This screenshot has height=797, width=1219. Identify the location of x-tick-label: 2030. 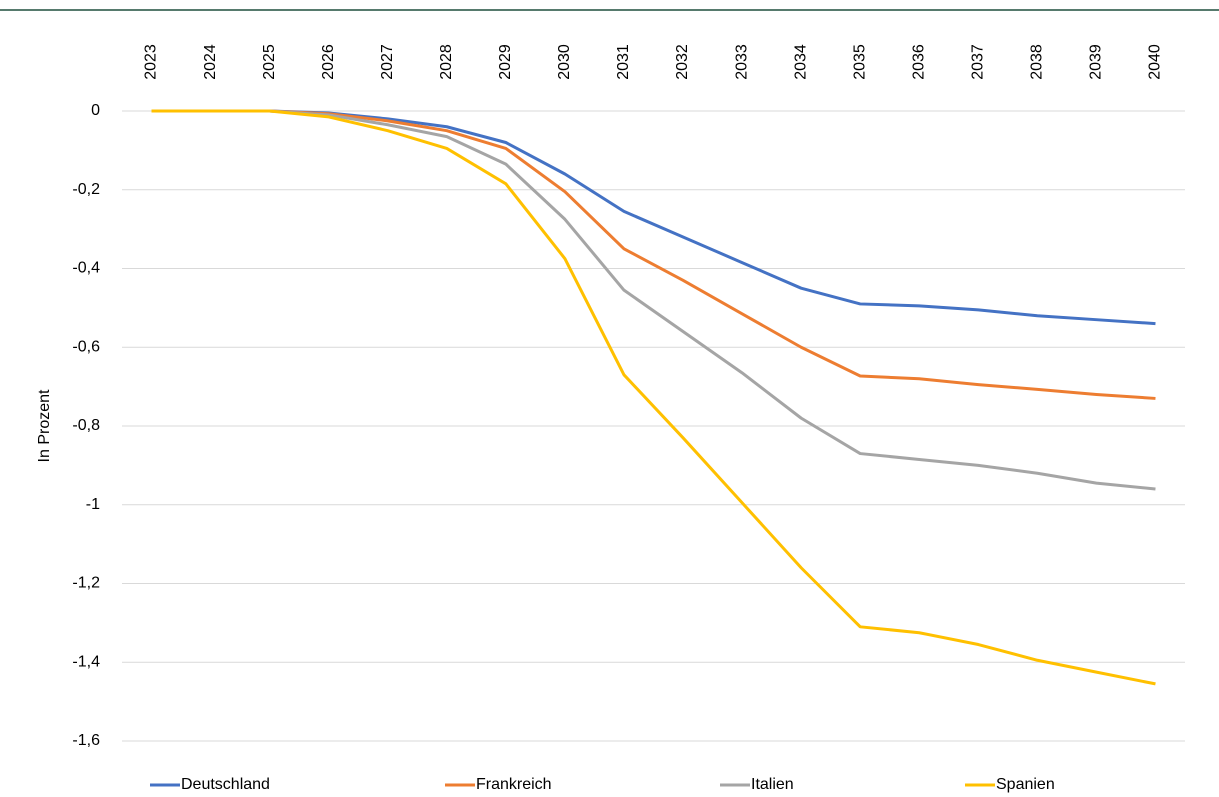
(564, 62).